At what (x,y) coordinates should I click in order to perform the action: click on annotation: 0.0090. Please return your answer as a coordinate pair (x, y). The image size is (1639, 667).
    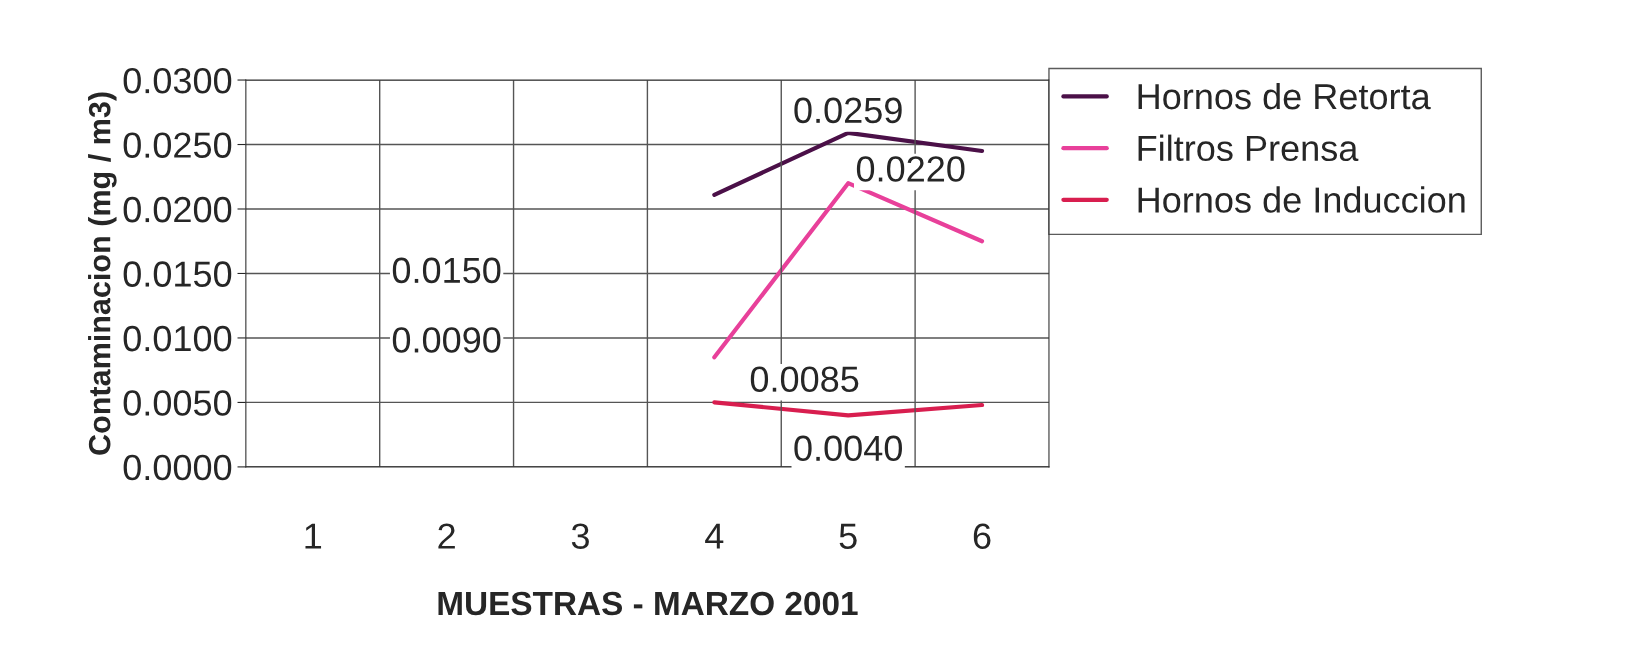
    Looking at the image, I should click on (446, 340).